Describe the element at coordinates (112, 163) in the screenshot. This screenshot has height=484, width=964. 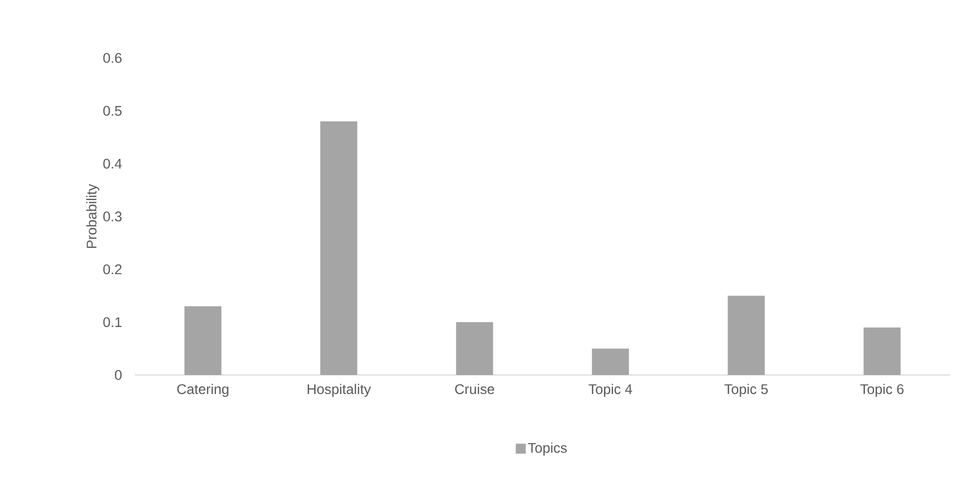
I see `y-tick-label: 0.4` at that location.